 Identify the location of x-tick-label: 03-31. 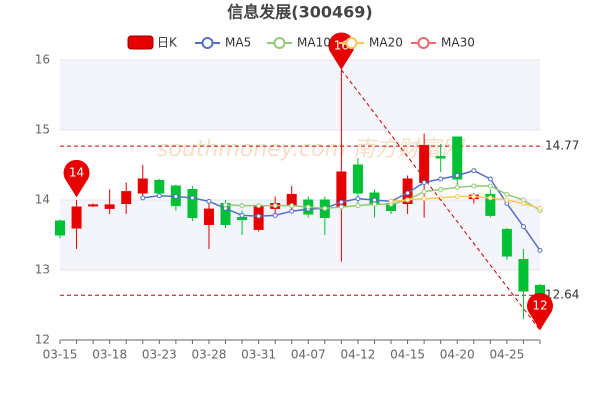
(258, 355).